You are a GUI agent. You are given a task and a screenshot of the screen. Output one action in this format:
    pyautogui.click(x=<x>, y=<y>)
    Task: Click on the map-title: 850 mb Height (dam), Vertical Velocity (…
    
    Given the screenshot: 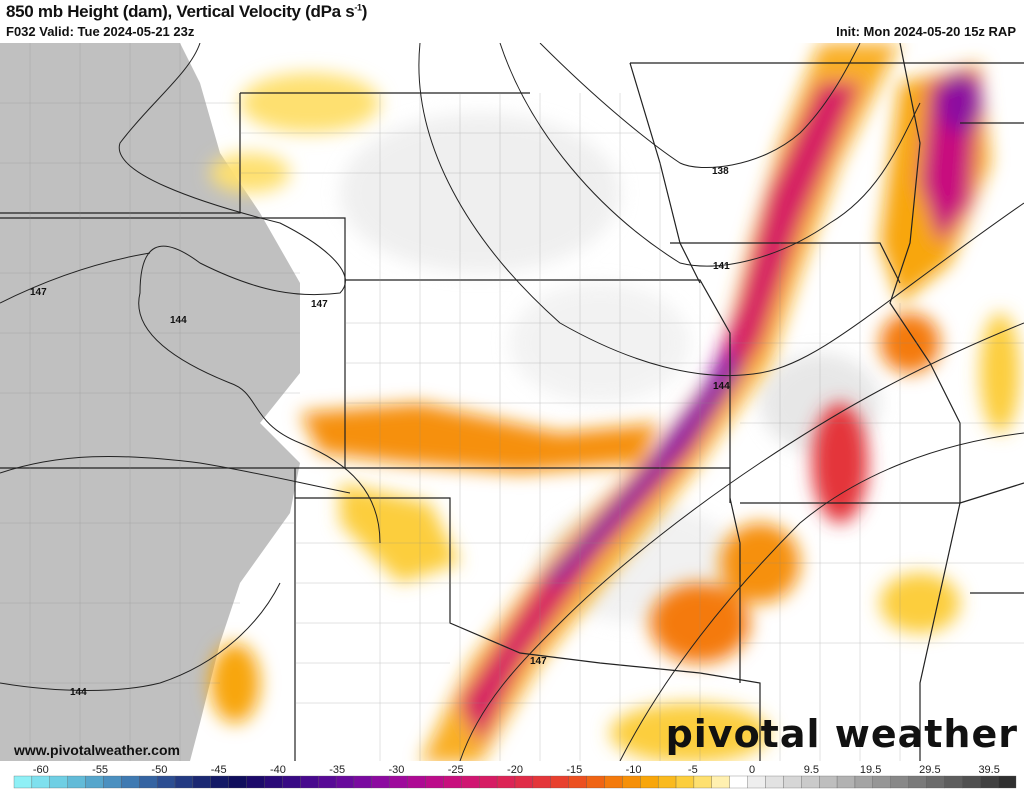 What is the action you would take?
    pyautogui.click(x=186, y=12)
    